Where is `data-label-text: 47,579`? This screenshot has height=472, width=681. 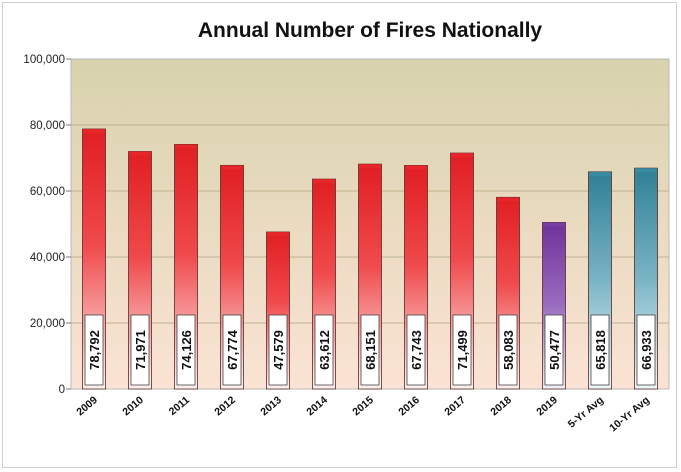
data-label-text: 47,579 is located at coordinates (278, 350).